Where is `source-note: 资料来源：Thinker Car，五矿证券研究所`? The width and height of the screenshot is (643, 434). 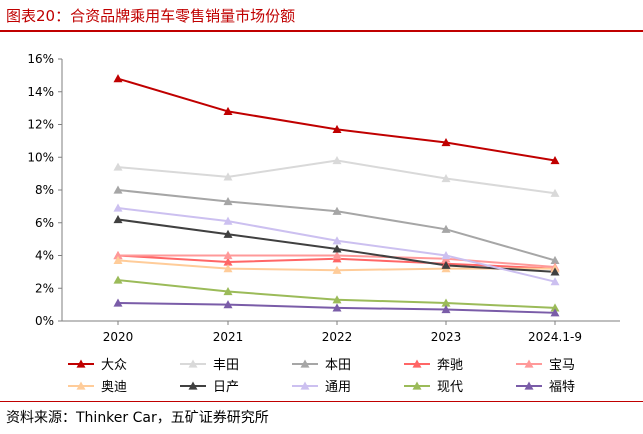 source-note: 资料来源：Thinker Car，五矿证券研究所 is located at coordinates (137, 418).